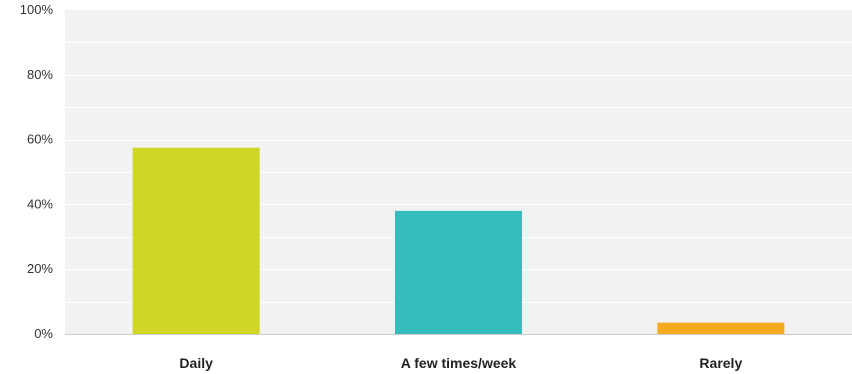  I want to click on y-tick-label: 40%, so click(40, 203).